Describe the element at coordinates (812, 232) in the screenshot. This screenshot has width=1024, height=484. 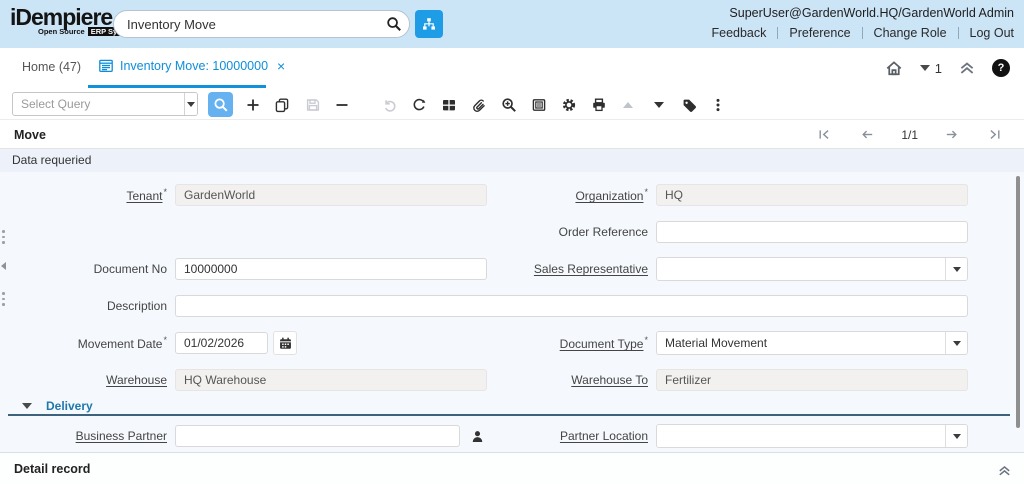
I see `order-reference-field` at that location.